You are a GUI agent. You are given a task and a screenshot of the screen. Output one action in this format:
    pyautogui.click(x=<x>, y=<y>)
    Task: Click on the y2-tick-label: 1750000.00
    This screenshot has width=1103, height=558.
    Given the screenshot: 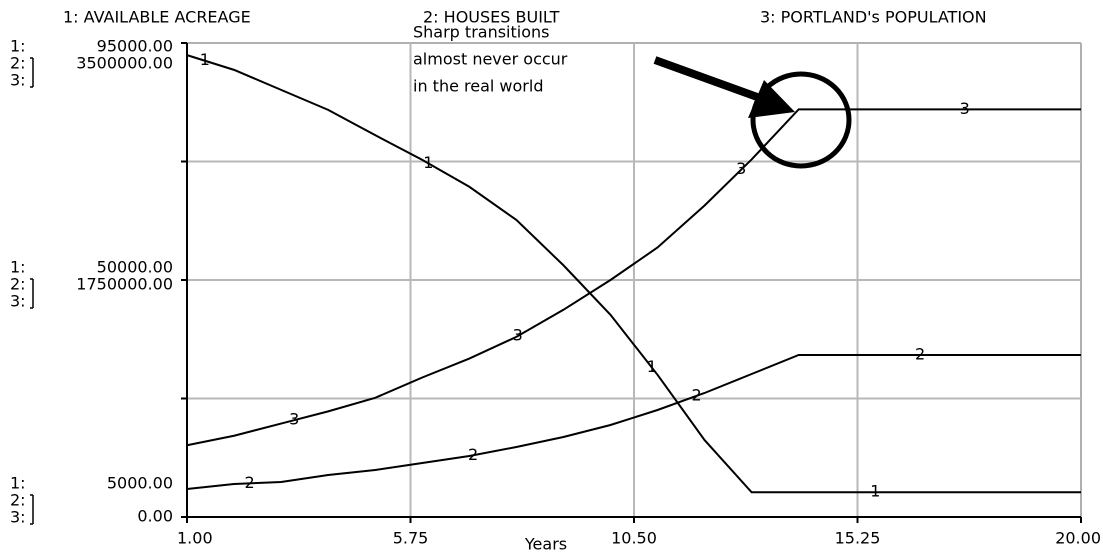 What is the action you would take?
    pyautogui.click(x=124, y=284)
    